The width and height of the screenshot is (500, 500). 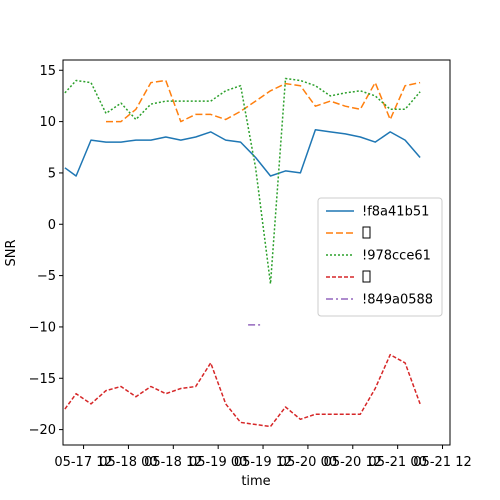 What do you see at coordinates (442, 462) in the screenshot?
I see `x-tick-label: 05-21 12` at bounding box center [442, 462].